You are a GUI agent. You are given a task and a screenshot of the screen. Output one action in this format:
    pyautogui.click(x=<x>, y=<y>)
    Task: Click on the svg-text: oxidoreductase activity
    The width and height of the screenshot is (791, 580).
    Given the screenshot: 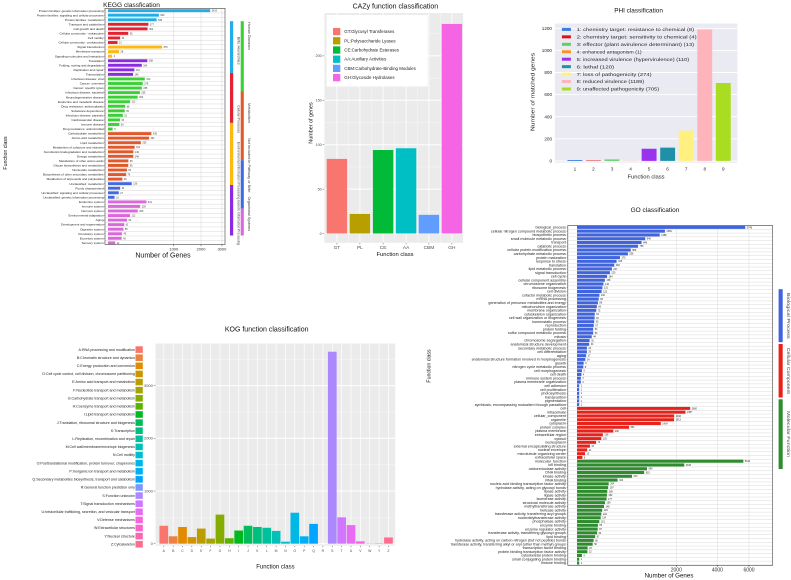 What is the action you would take?
    pyautogui.click(x=547, y=469)
    